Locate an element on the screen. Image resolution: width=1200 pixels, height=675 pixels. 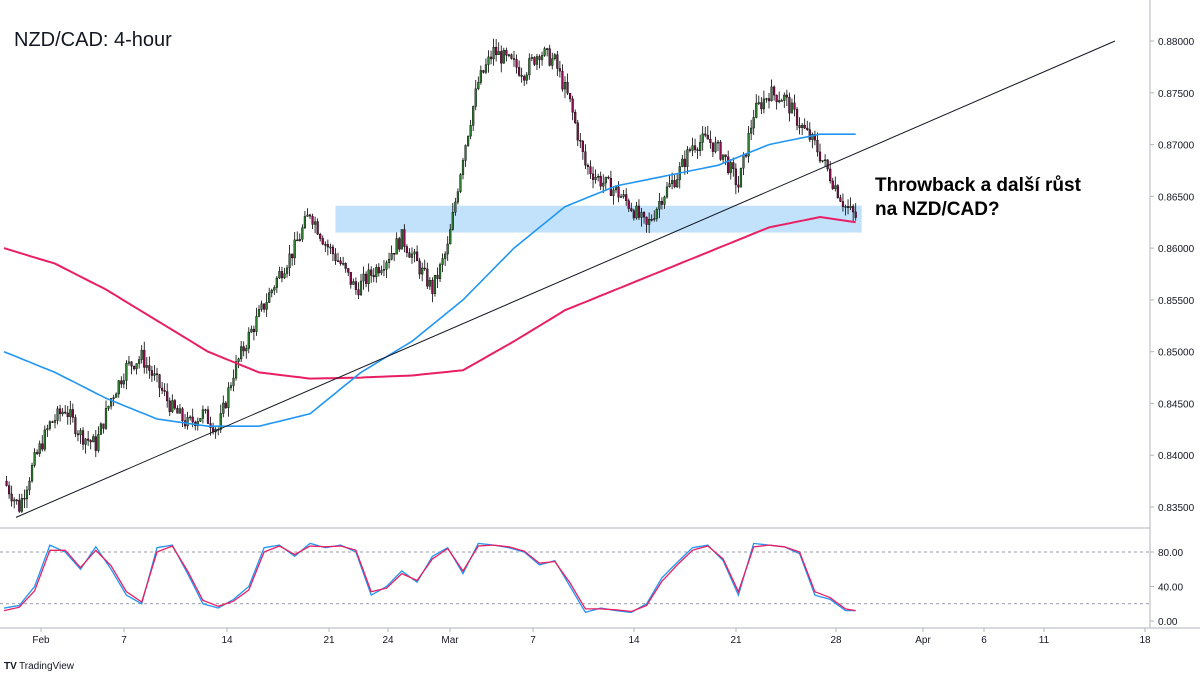
price-tick-label: 0.83500 is located at coordinates (1176, 508).